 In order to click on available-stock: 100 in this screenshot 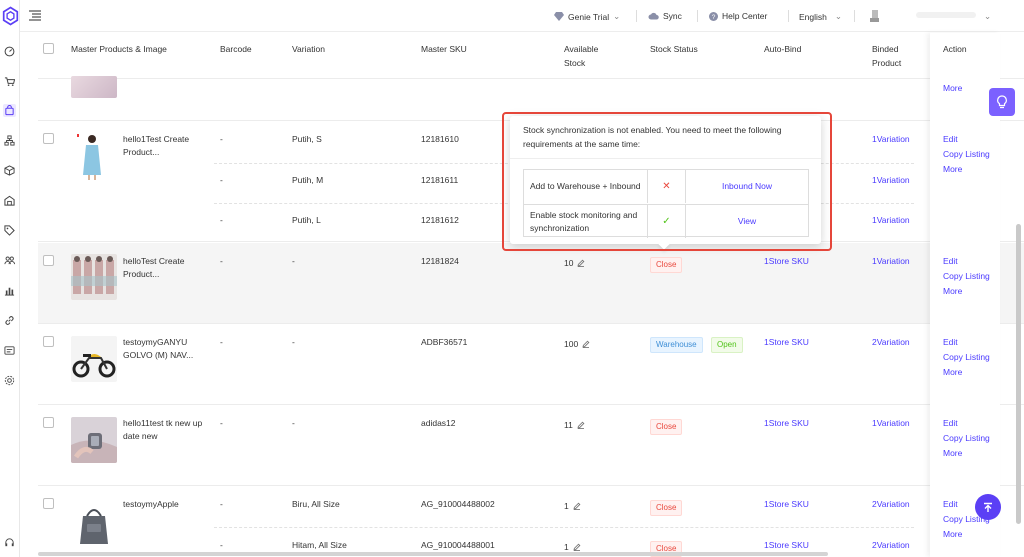, I will do `click(577, 344)`.